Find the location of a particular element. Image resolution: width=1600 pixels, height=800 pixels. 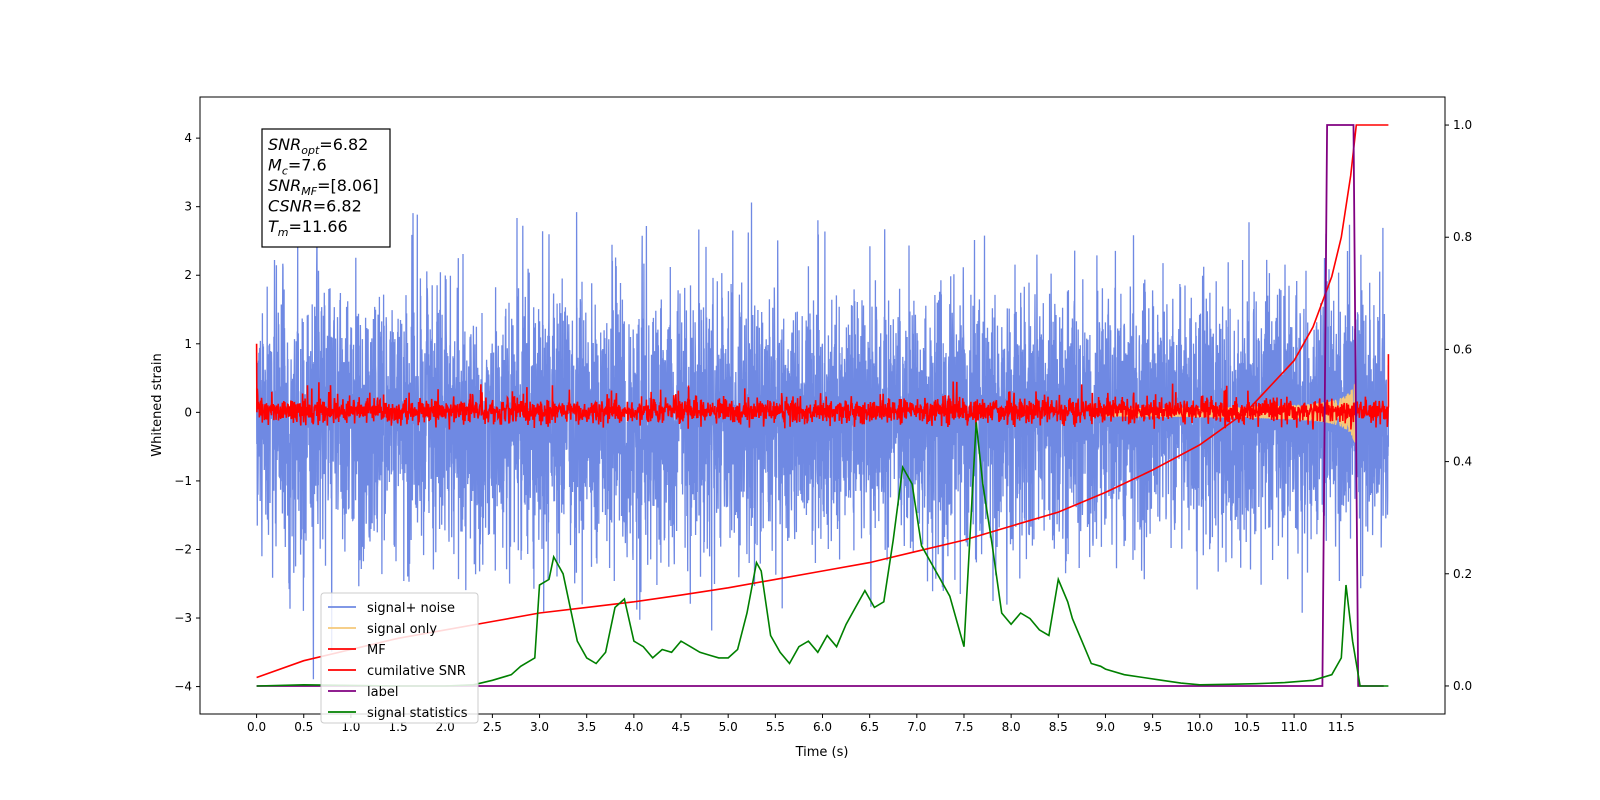

x-tick-label: 0.0 is located at coordinates (256, 727).